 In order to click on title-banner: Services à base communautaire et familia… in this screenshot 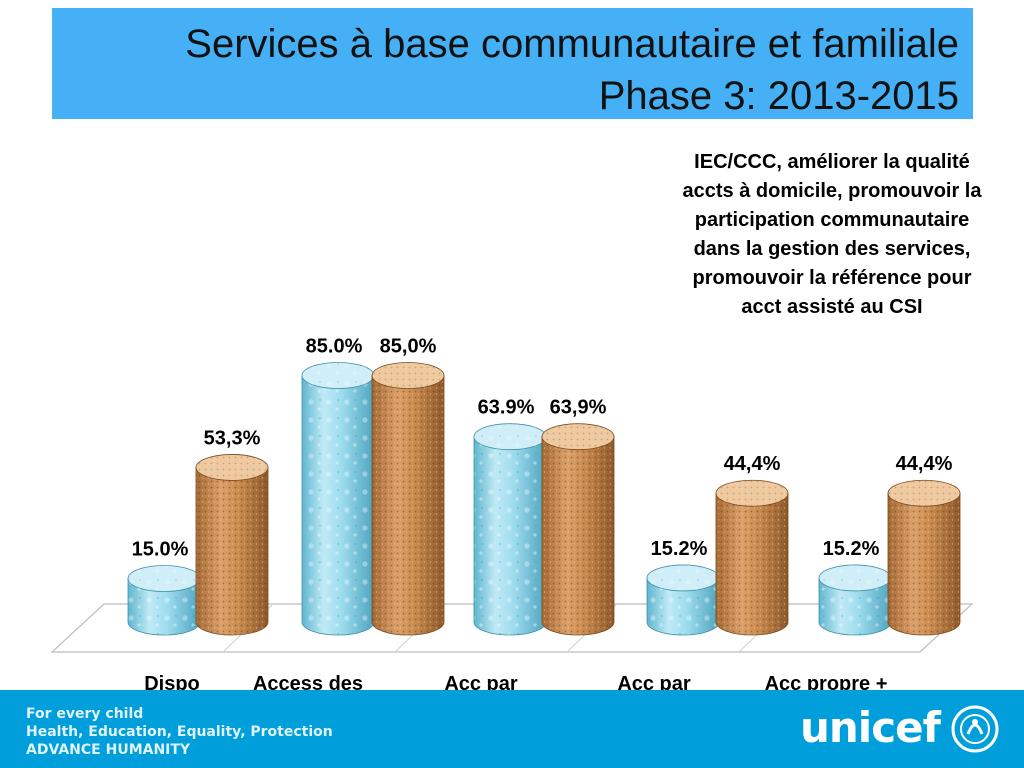, I will do `click(512, 63)`.